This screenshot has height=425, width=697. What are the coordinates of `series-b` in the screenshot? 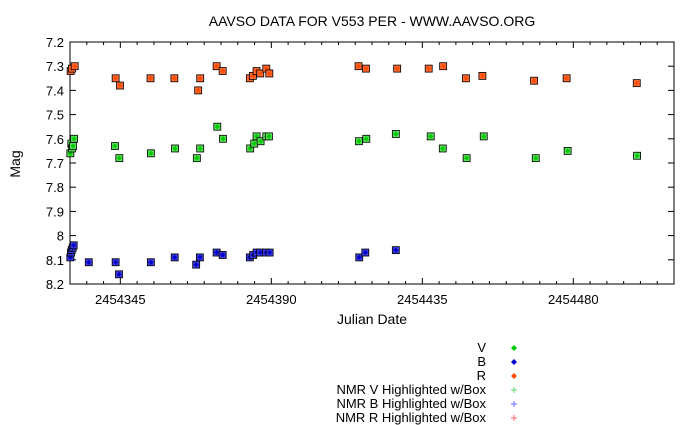 It's located at (233, 260).